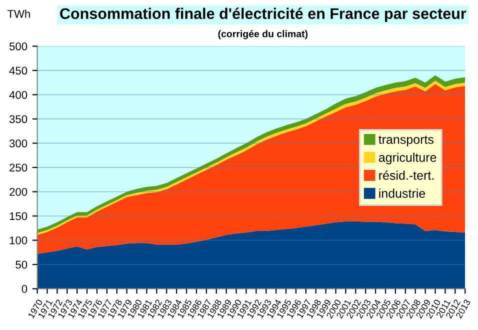 The height and width of the screenshot is (330, 478). I want to click on y-tick-label: 250, so click(19, 168).